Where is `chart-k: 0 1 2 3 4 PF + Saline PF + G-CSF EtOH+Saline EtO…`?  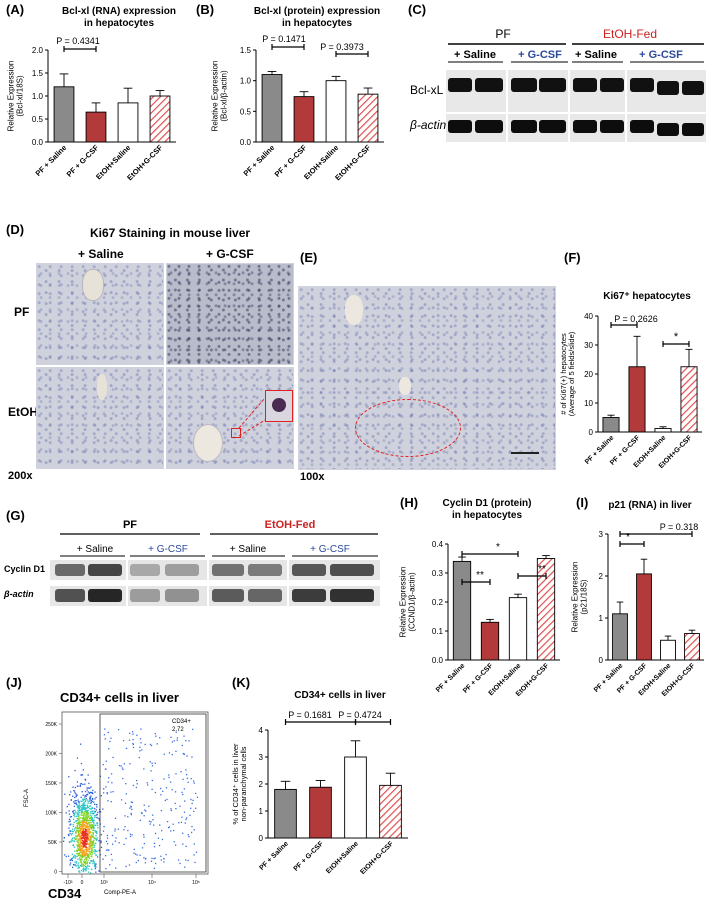 chart-k: 0 1 2 3 4 PF + Saline PF + G-CSF EtOH+Saline EtO… is located at coordinates (320, 793).